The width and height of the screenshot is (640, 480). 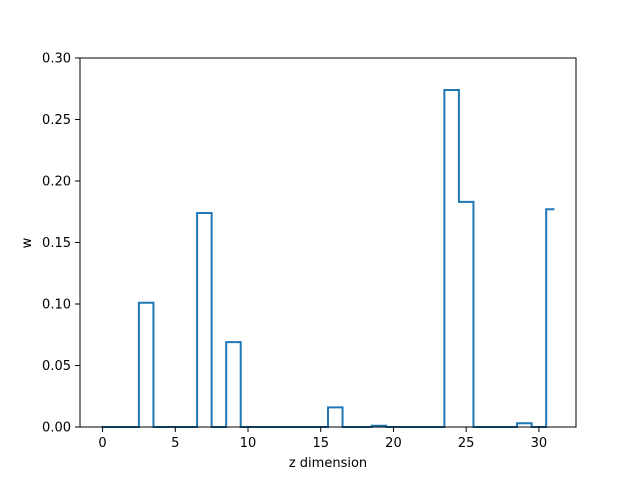 I want to click on x-axis-ticks: 0 5 10 15 20 25 30, so click(x=322, y=439).